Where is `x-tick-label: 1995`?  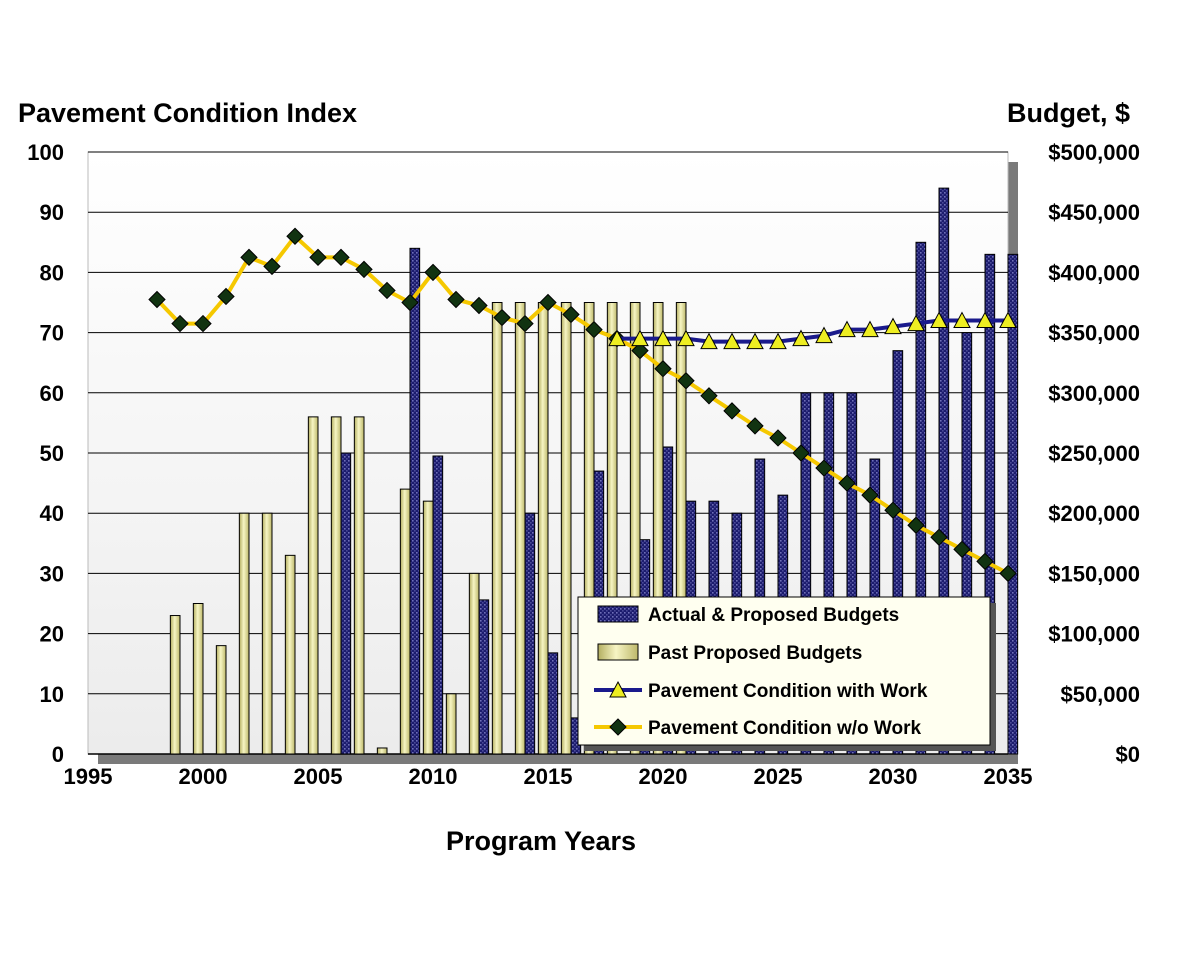 x-tick-label: 1995 is located at coordinates (88, 776).